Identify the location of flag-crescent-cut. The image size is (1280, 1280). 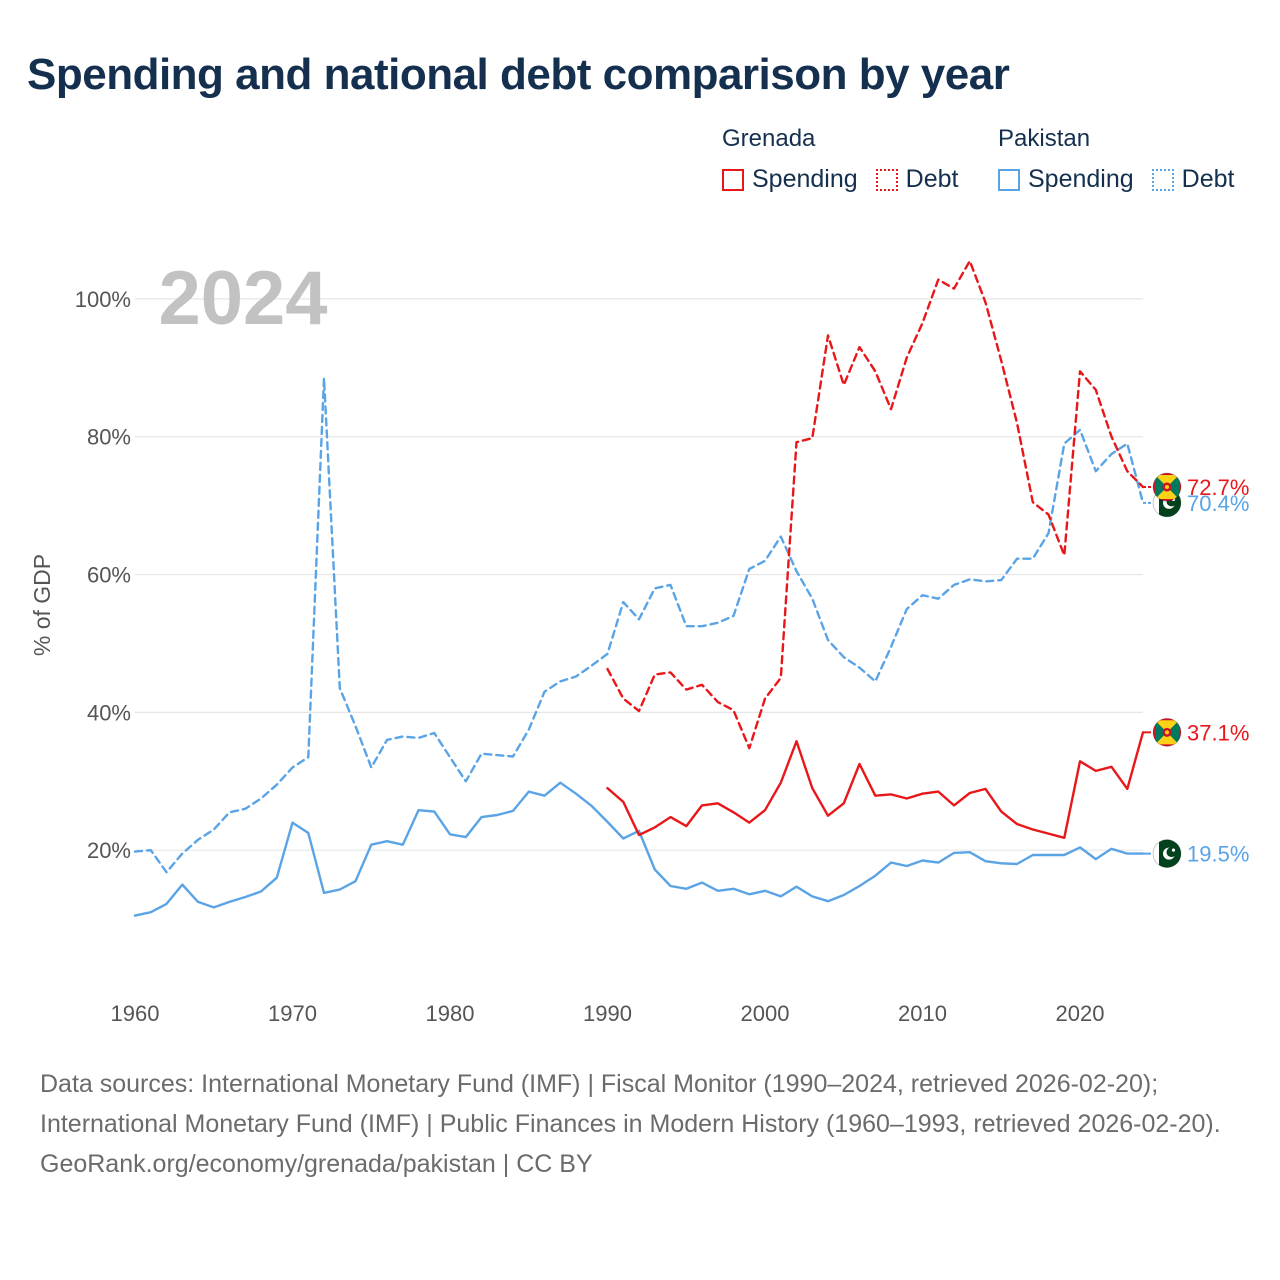
(1171, 852).